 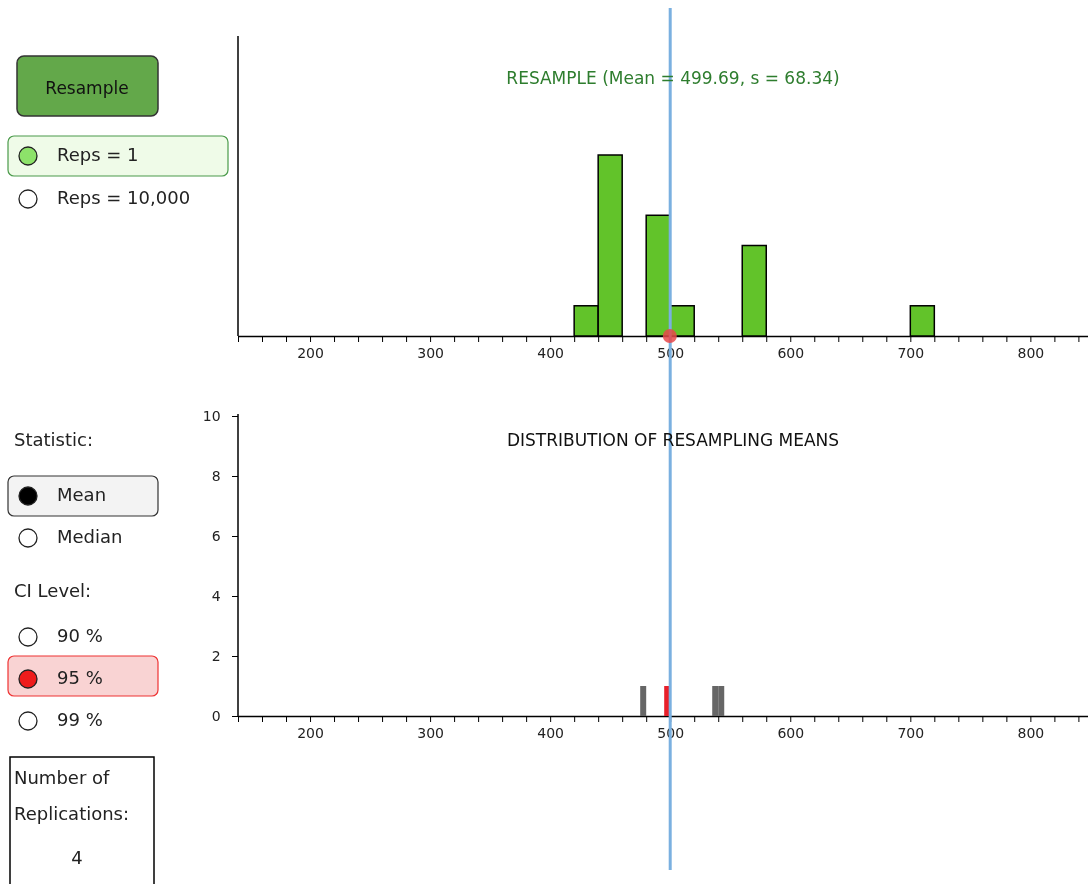 What do you see at coordinates (216, 535) in the screenshot?
I see `y-tick-label: 6` at bounding box center [216, 535].